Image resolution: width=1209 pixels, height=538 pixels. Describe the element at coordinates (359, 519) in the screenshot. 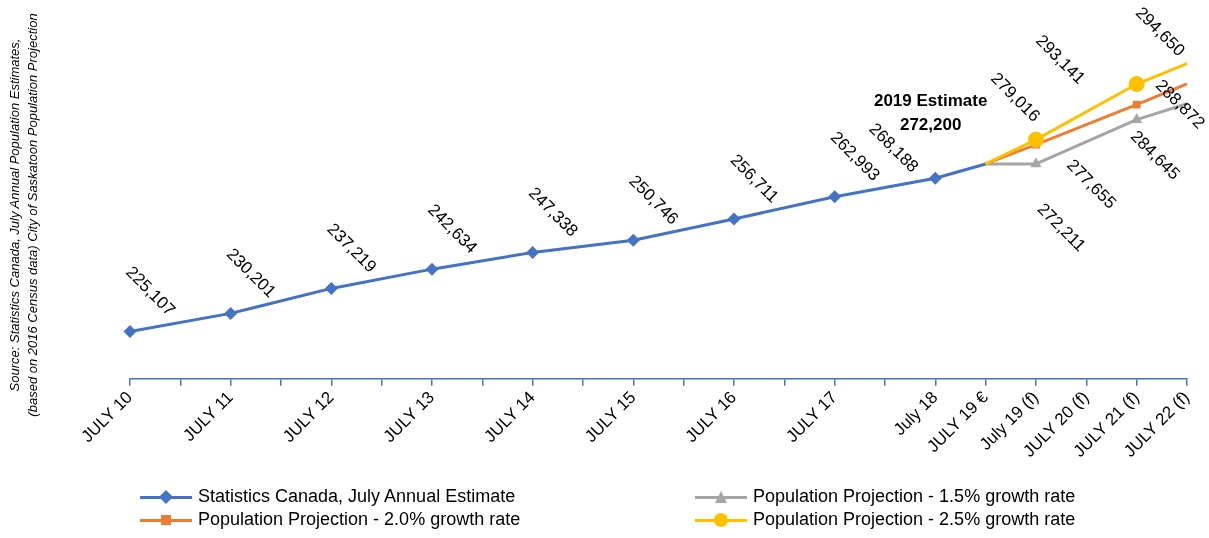

I see `legend-label: Population Projection - 2.0% growth rate` at that location.